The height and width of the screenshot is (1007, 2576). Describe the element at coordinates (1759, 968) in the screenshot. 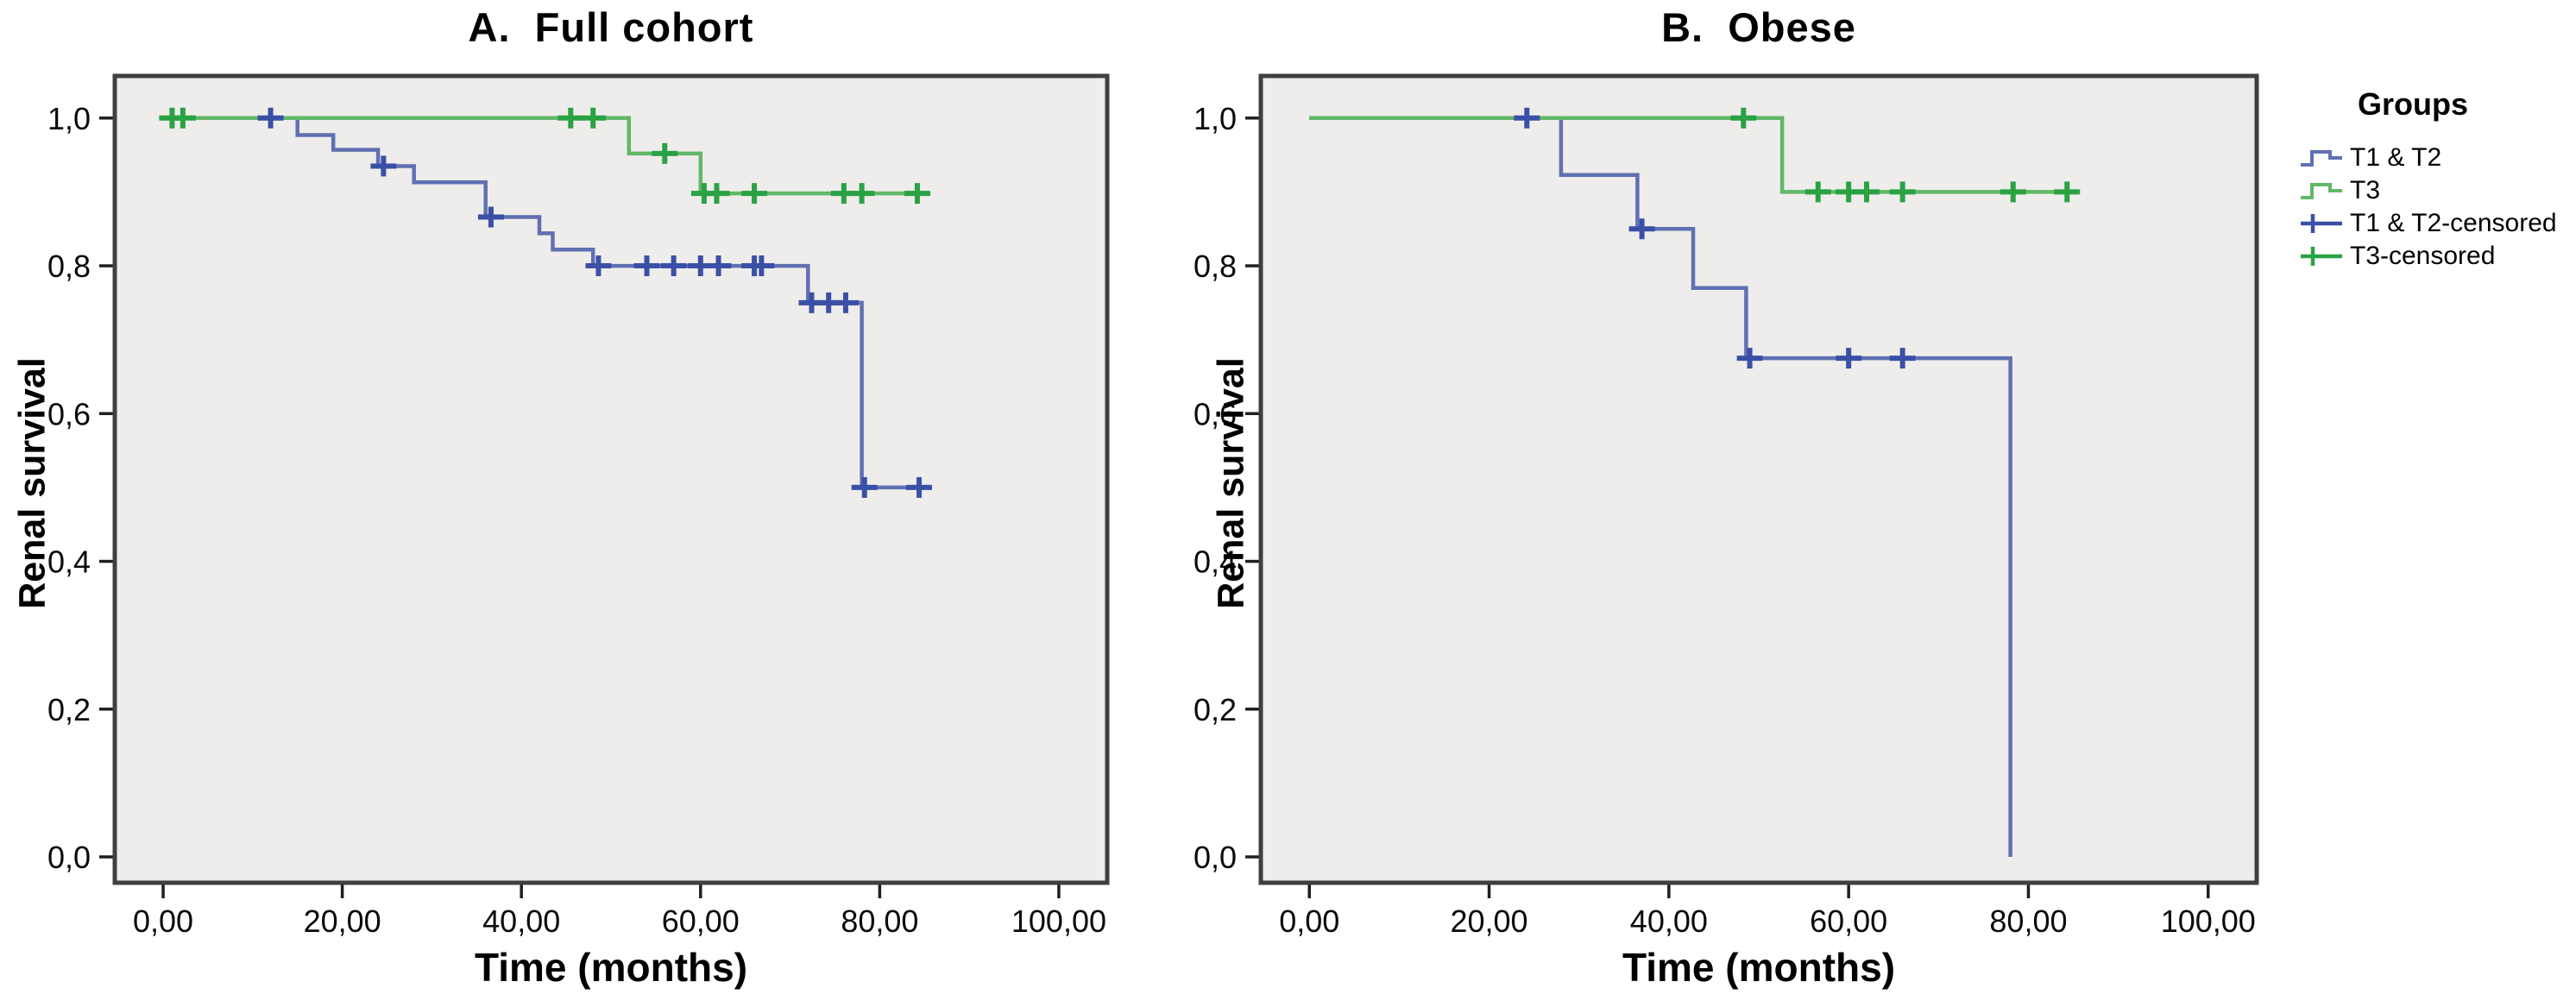

I see `panel-b-x-axis-label: Time (months)` at that location.